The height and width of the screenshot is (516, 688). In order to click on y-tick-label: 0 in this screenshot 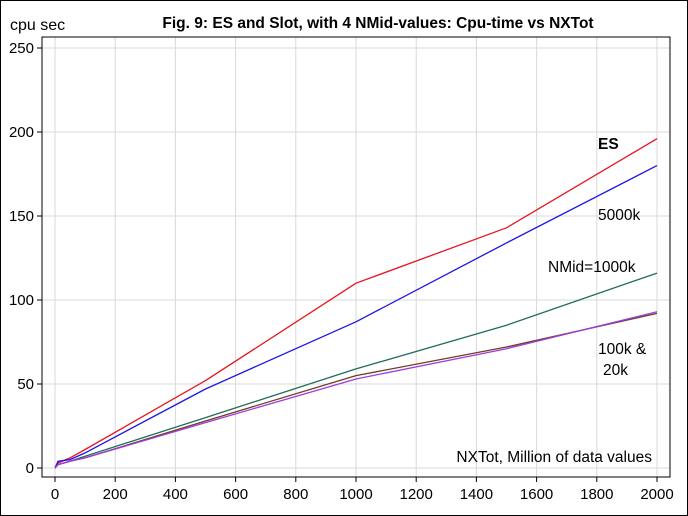, I will do `click(30, 468)`.